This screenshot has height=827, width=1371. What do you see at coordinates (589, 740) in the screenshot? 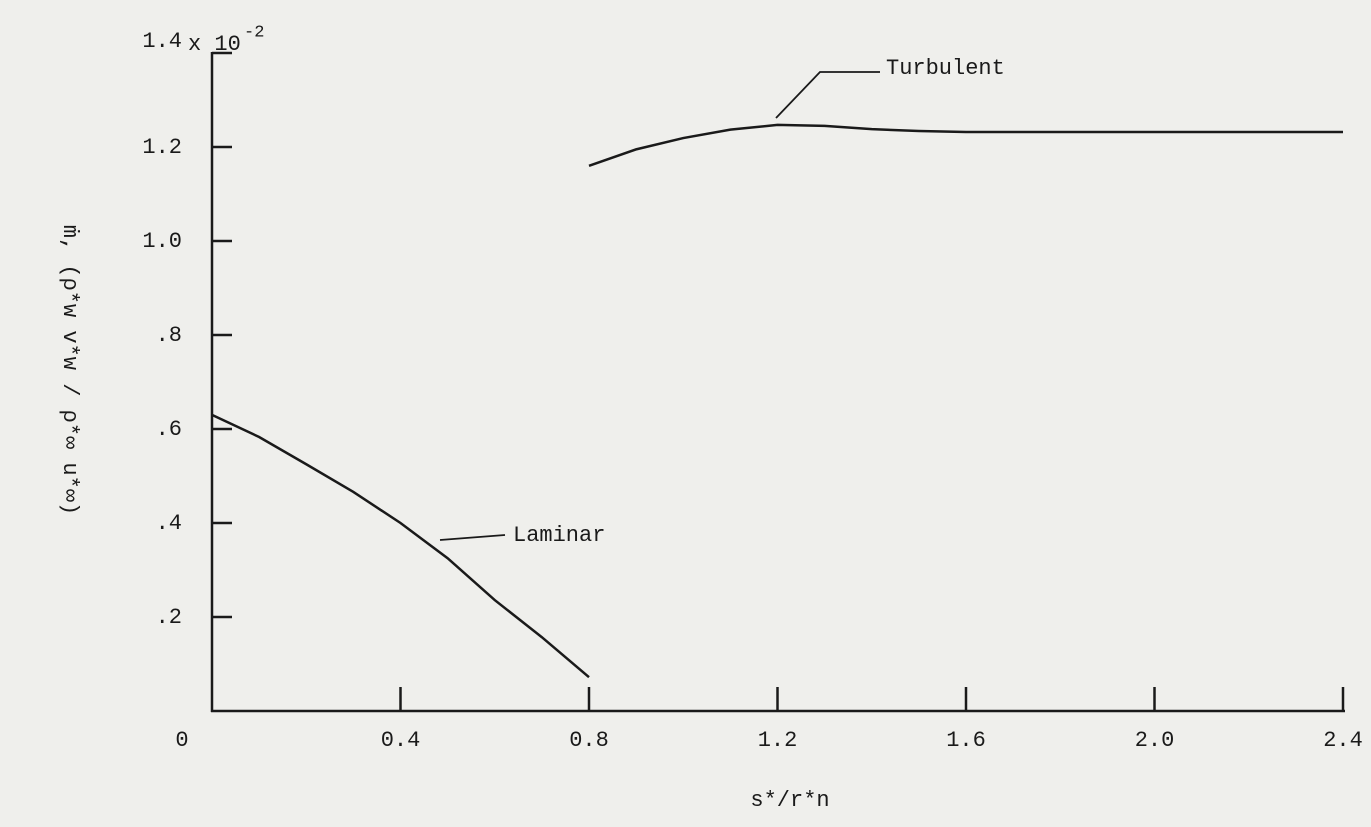
I see `x-tick-label: 0.8` at bounding box center [589, 740].